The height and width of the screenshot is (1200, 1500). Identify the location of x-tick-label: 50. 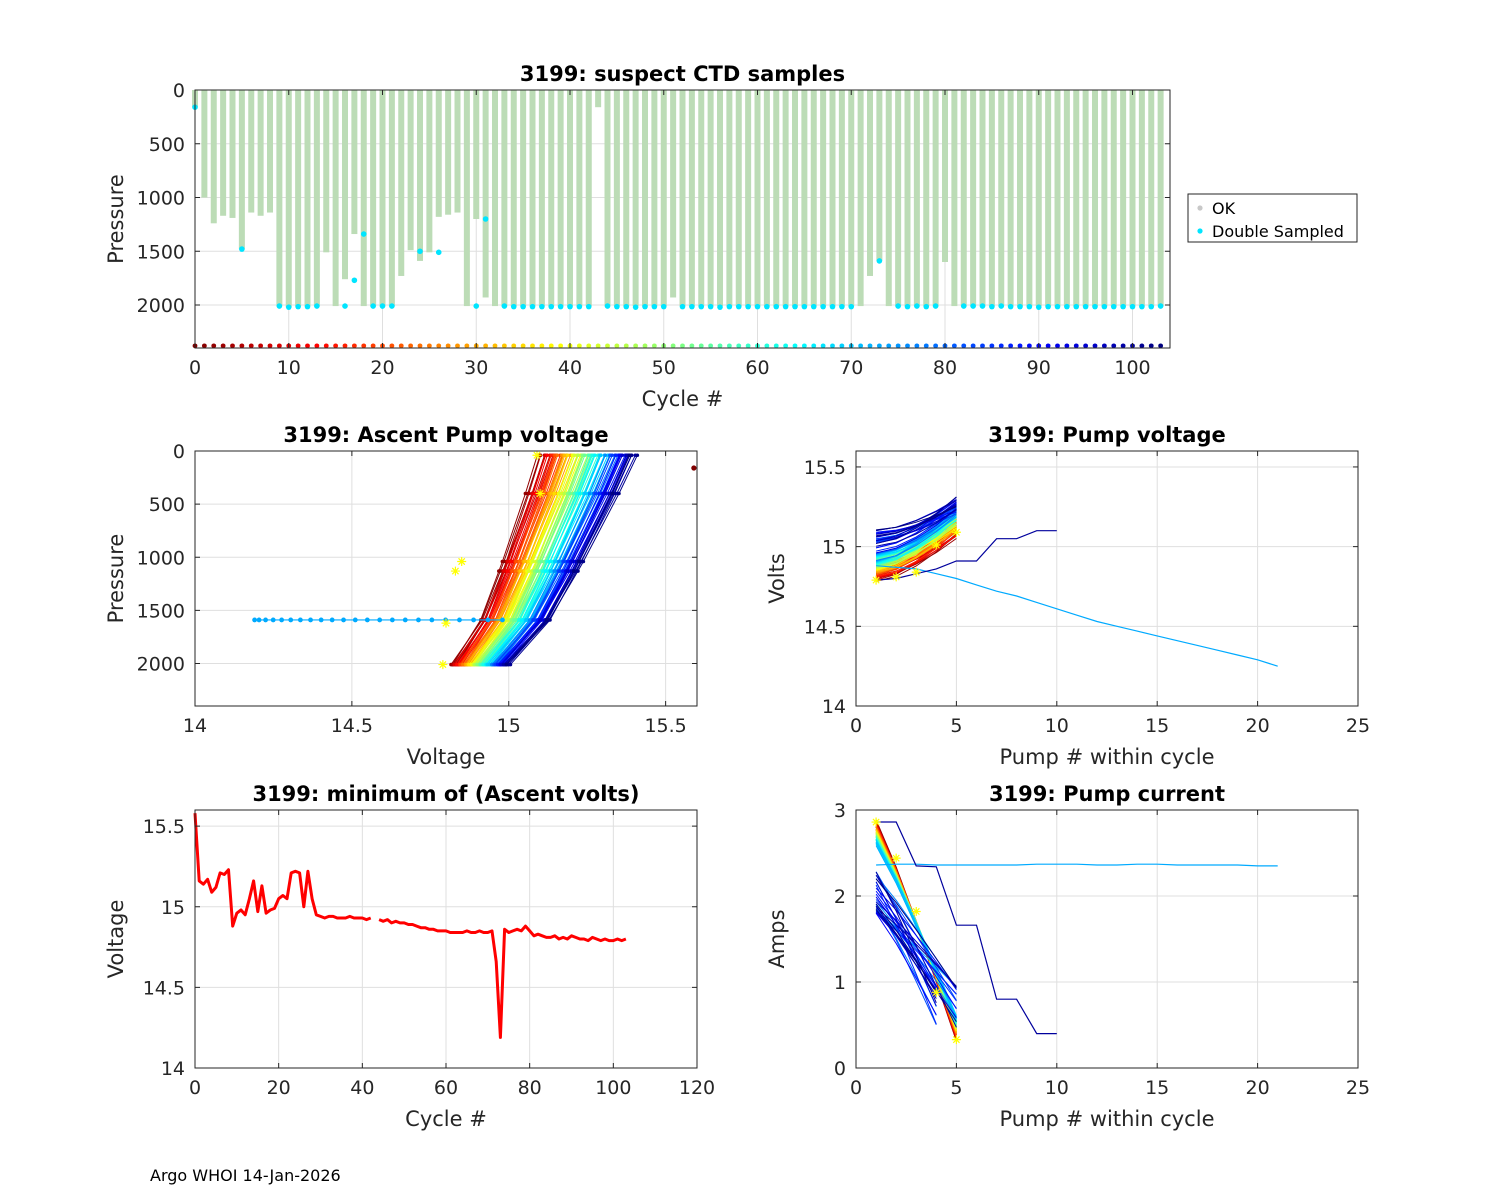
(664, 368).